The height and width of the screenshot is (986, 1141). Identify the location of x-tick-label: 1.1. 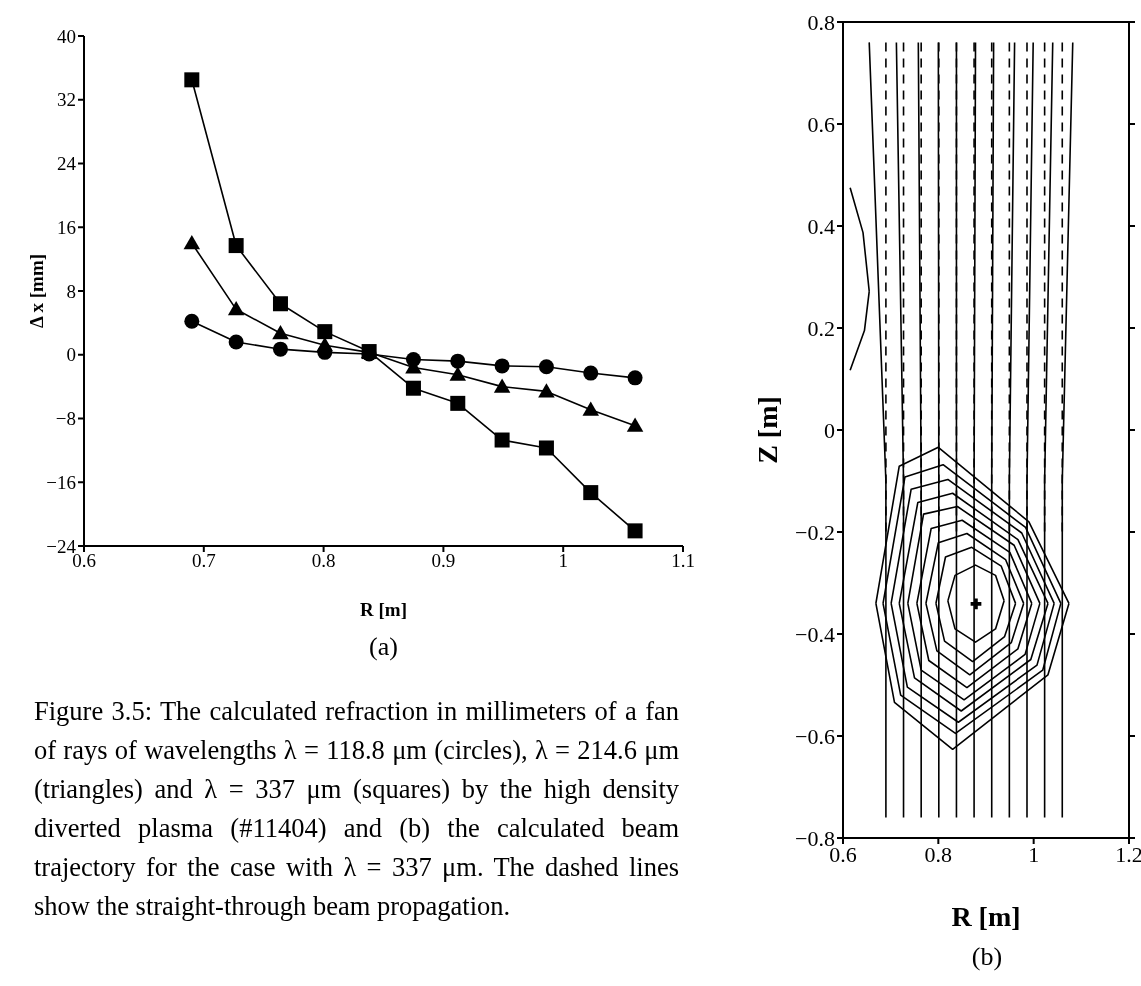
(683, 561).